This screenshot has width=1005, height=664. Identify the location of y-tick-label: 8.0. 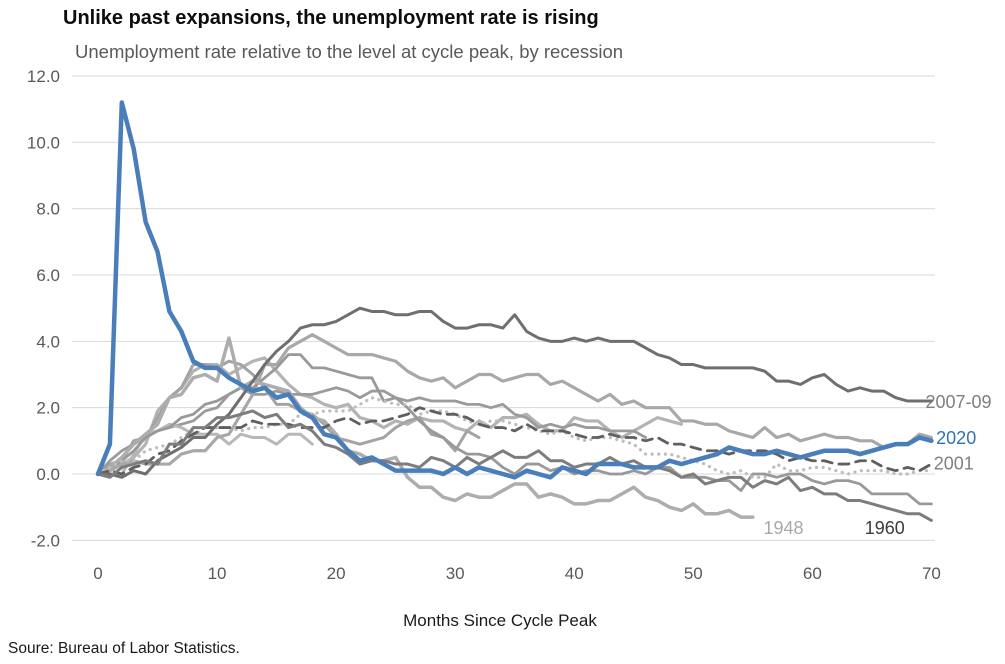
(48, 209).